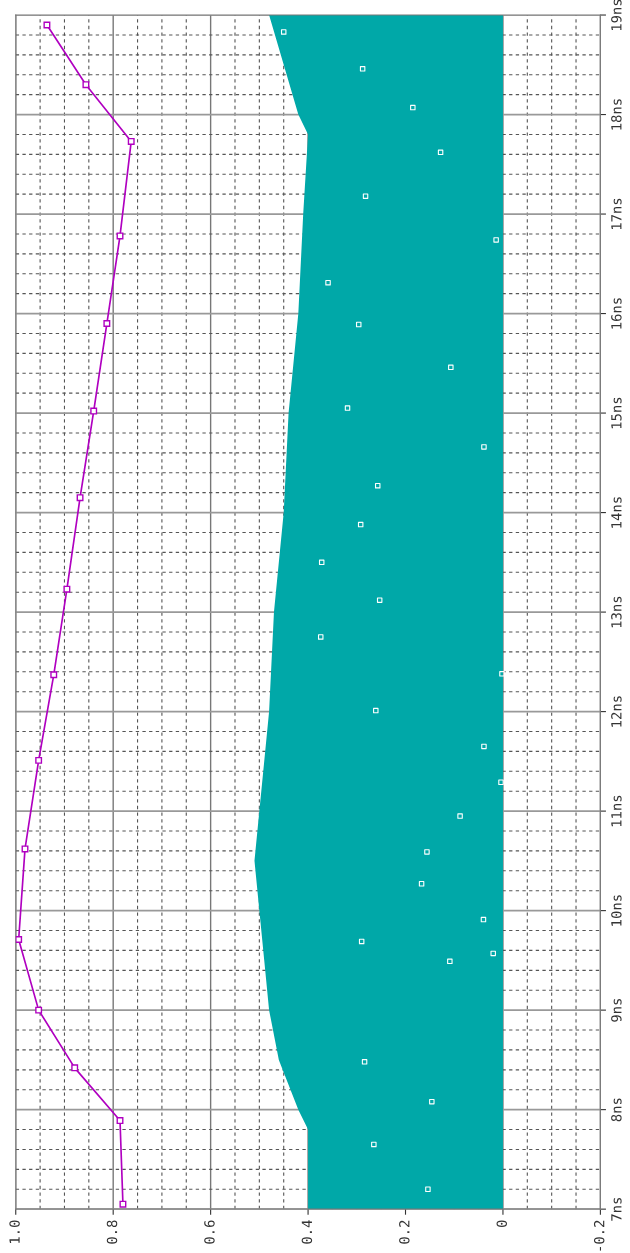  Describe the element at coordinates (616, 214) in the screenshot. I see `y-tick-label: 17ns` at that location.